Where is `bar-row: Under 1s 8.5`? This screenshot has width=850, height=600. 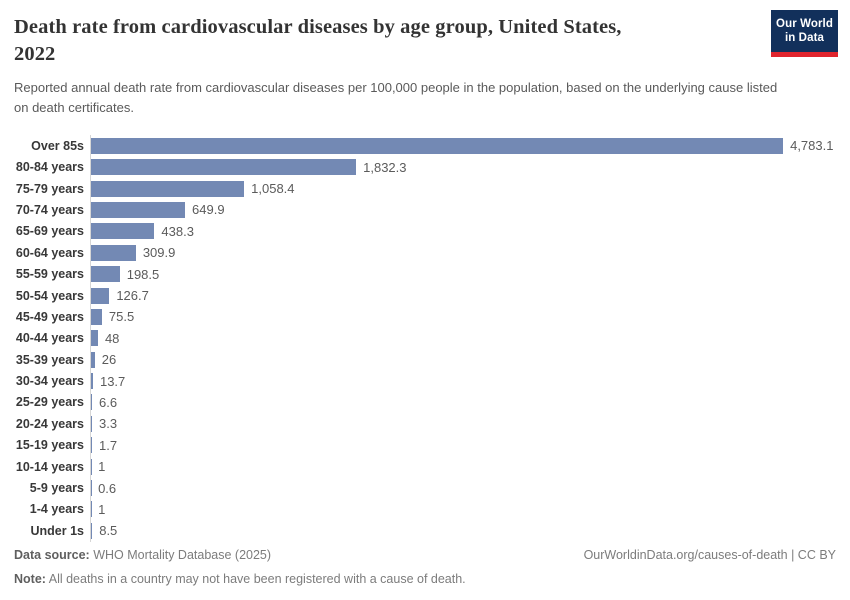
bar-row: Under 1s 8.5 is located at coordinates (425, 531).